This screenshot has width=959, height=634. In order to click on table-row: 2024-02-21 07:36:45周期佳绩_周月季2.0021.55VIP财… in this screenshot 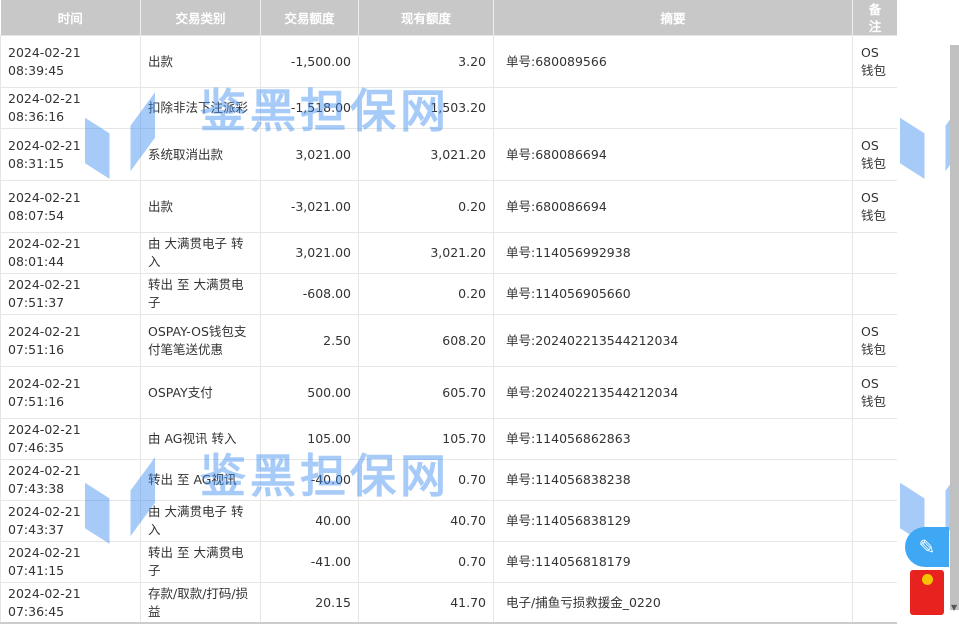, I will do `click(449, 624)`.